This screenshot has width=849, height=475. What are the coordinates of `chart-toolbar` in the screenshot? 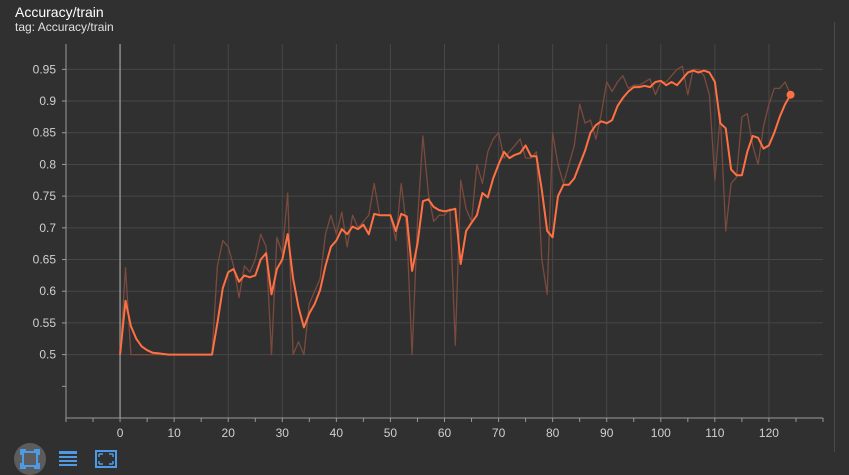 It's located at (68, 459).